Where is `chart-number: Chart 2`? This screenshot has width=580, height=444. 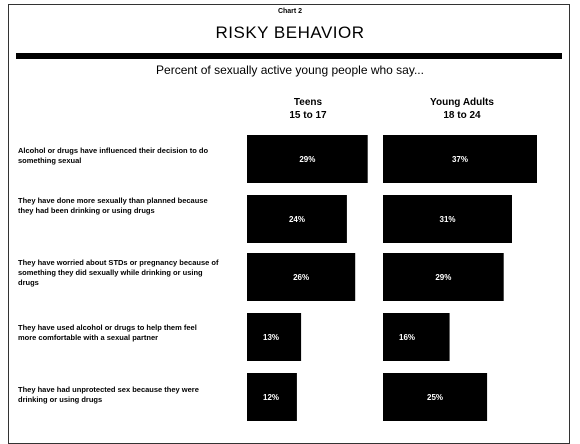
chart-number: Chart 2 is located at coordinates (290, 11).